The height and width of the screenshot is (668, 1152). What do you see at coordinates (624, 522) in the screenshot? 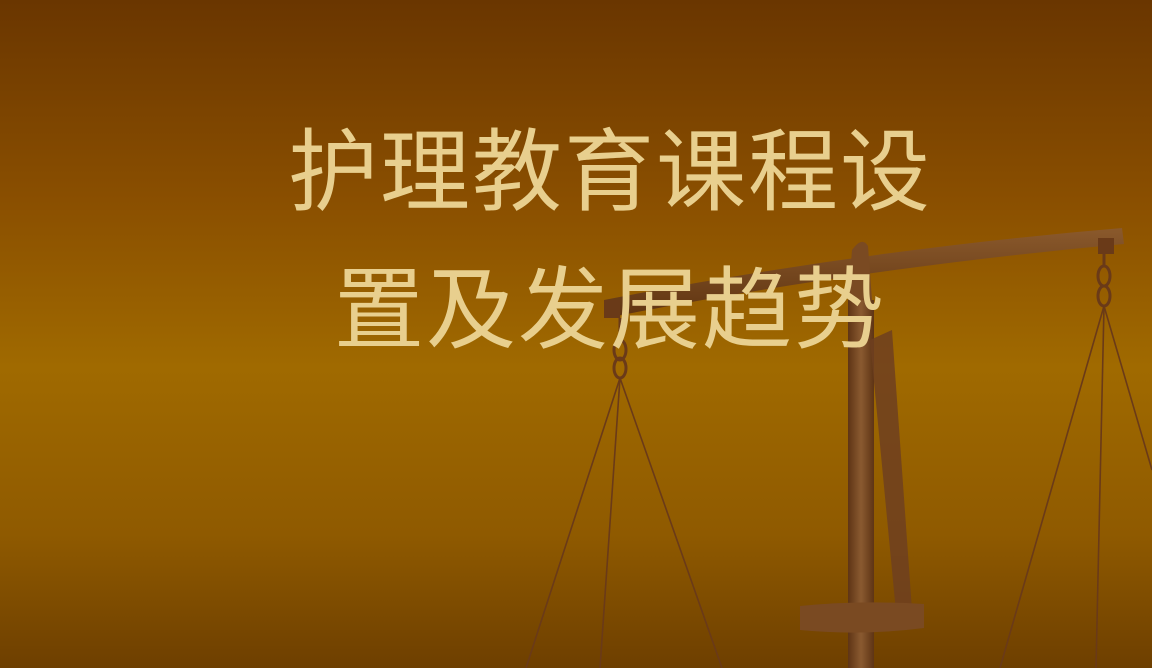
I see `left-pan-strings` at bounding box center [624, 522].